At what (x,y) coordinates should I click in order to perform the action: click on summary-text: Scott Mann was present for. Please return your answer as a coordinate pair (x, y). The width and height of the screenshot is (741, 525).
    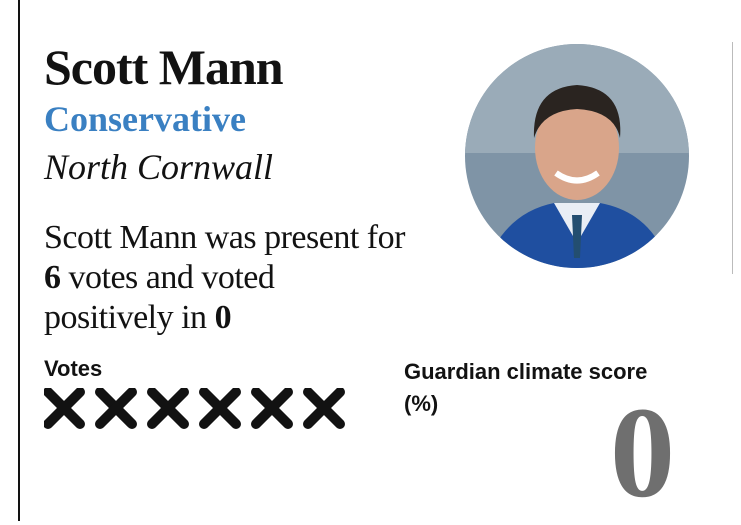
    Looking at the image, I should click on (224, 237).